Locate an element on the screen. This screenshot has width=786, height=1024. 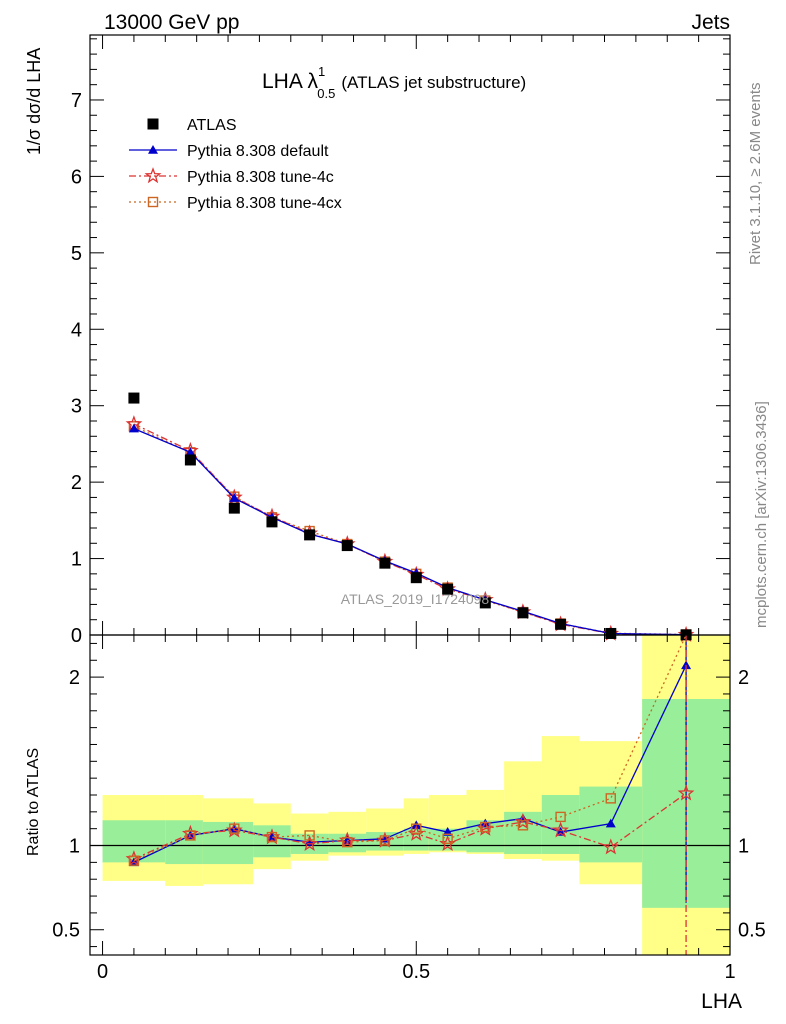
y-tick-label: 0 is located at coordinates (76, 636).